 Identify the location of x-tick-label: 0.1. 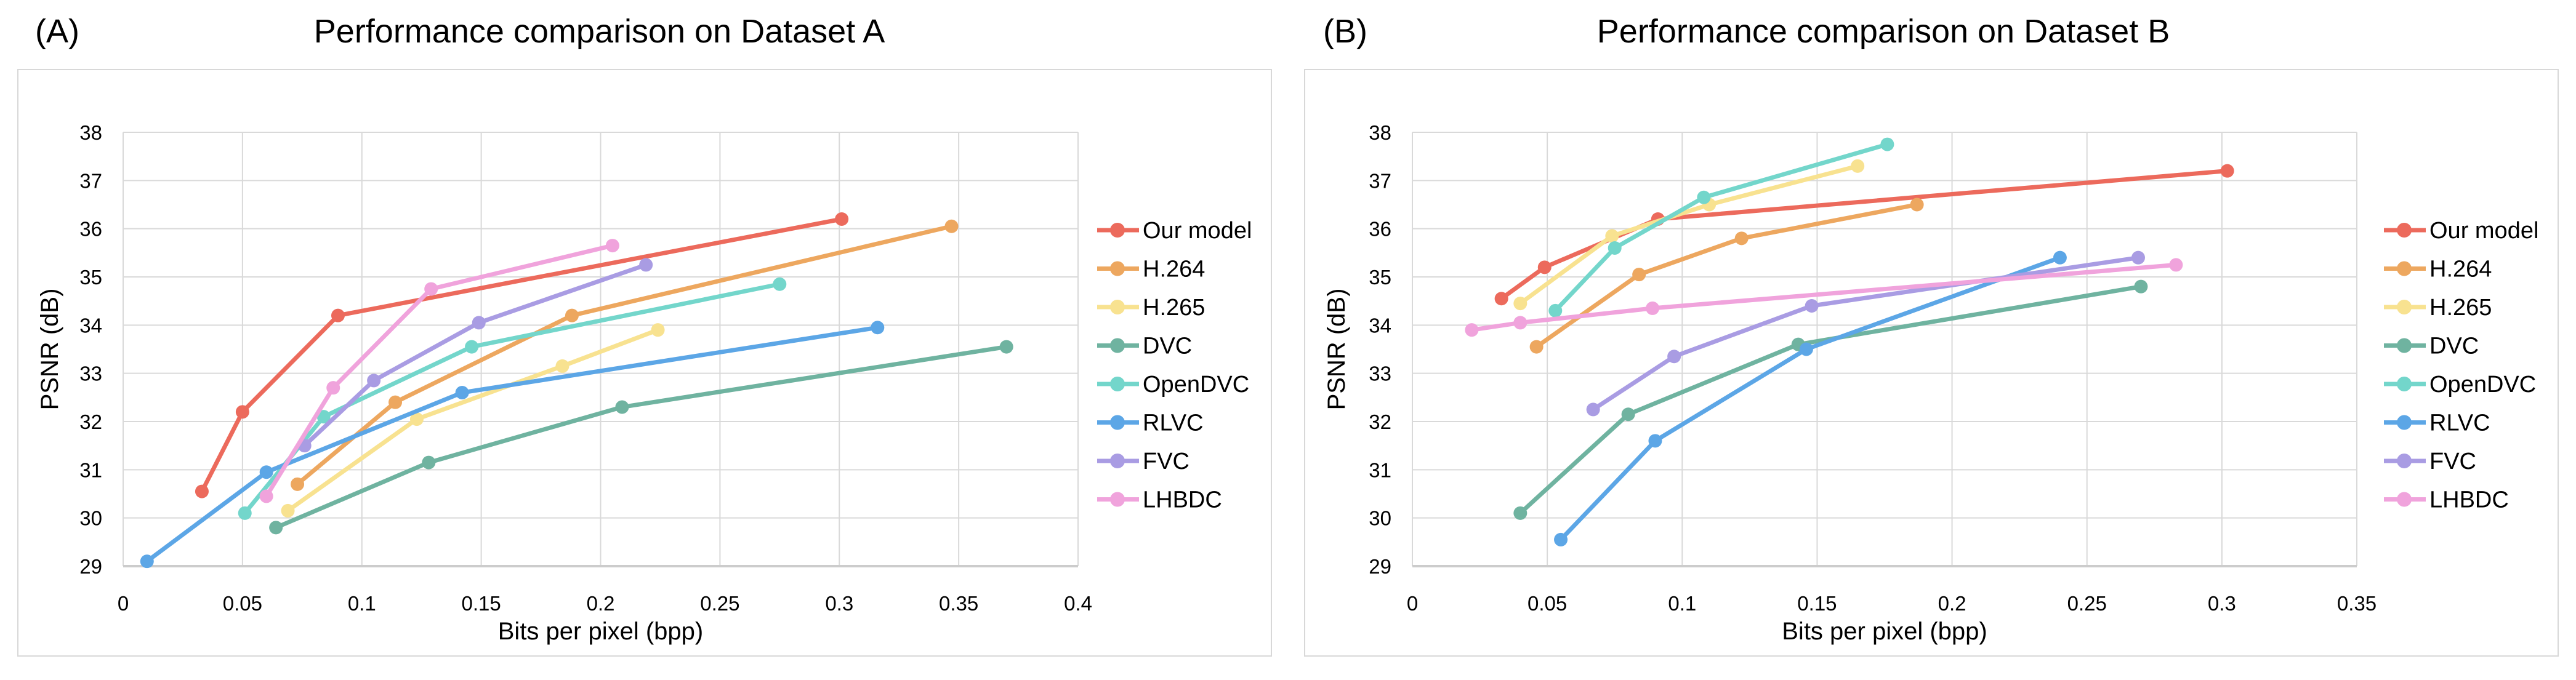
(362, 603).